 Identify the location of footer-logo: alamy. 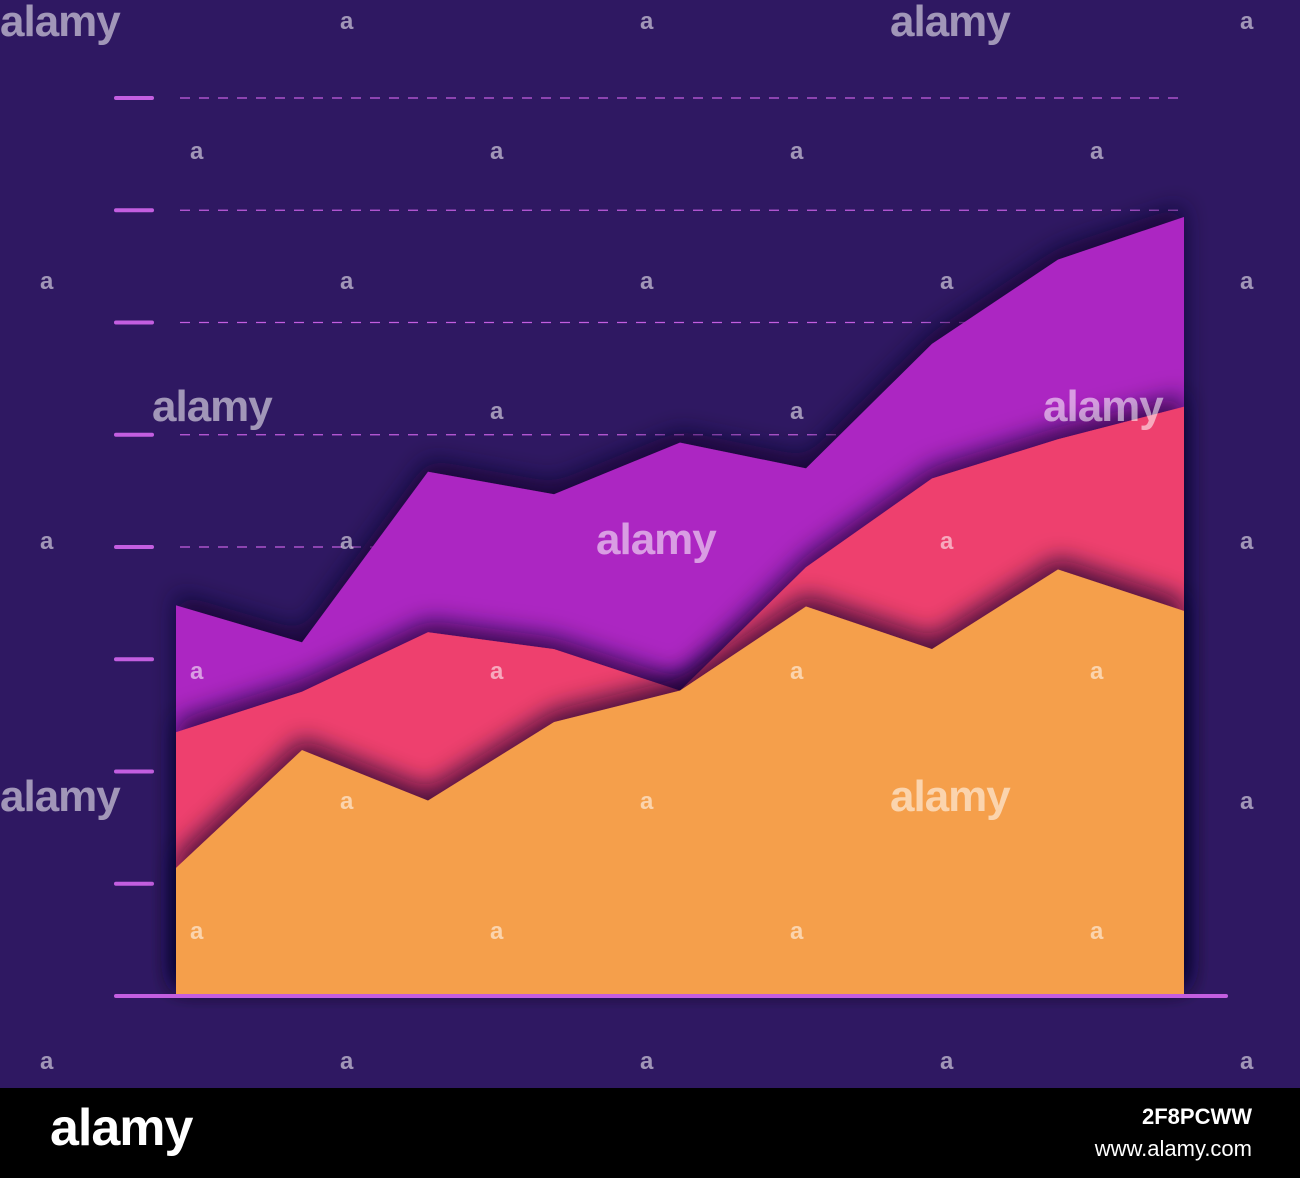
(121, 1128).